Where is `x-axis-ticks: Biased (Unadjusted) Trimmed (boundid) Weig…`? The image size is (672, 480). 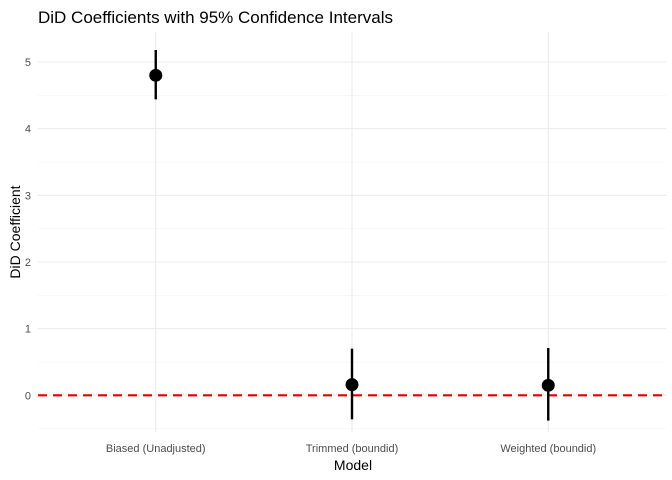 x-axis-ticks: Biased (Unadjusted) Trimmed (boundid) Weig… is located at coordinates (351, 449).